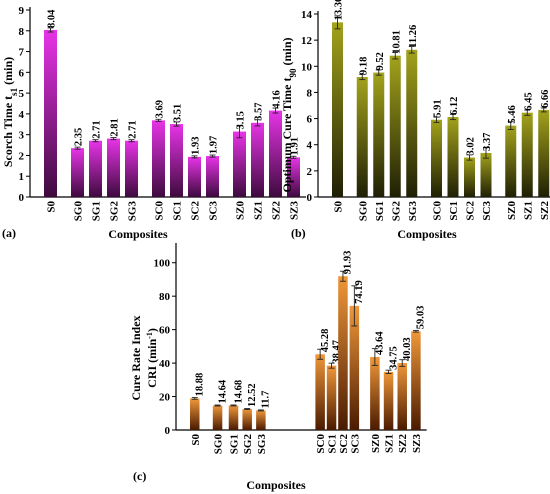 This screenshot has height=494, width=550. Describe the element at coordinates (178, 113) in the screenshot. I see `data-label: 3.51` at that location.